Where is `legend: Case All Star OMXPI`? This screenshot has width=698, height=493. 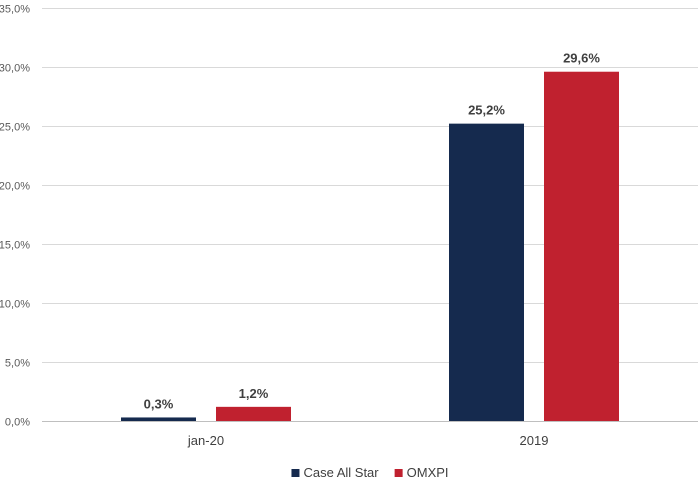
legend: Case All Star OMXPI is located at coordinates (370, 472).